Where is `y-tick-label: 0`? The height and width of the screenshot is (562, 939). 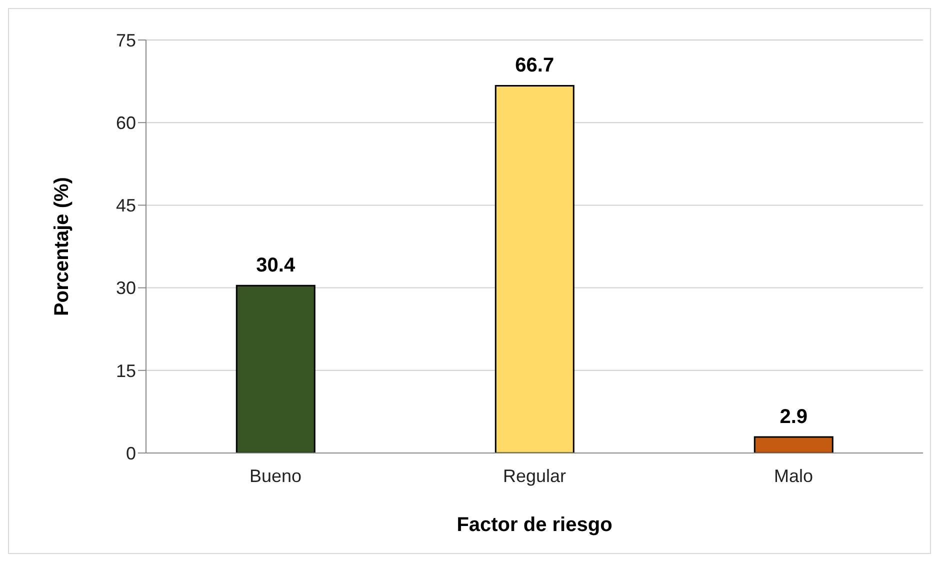
y-tick-label: 0 is located at coordinates (131, 453).